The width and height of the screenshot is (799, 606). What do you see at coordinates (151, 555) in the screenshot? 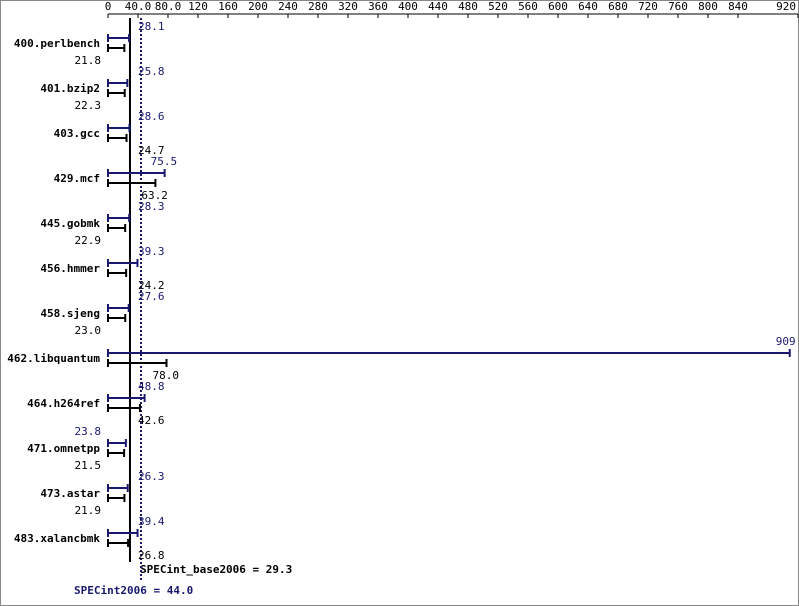
I see `value-label: 26.8` at bounding box center [151, 555].